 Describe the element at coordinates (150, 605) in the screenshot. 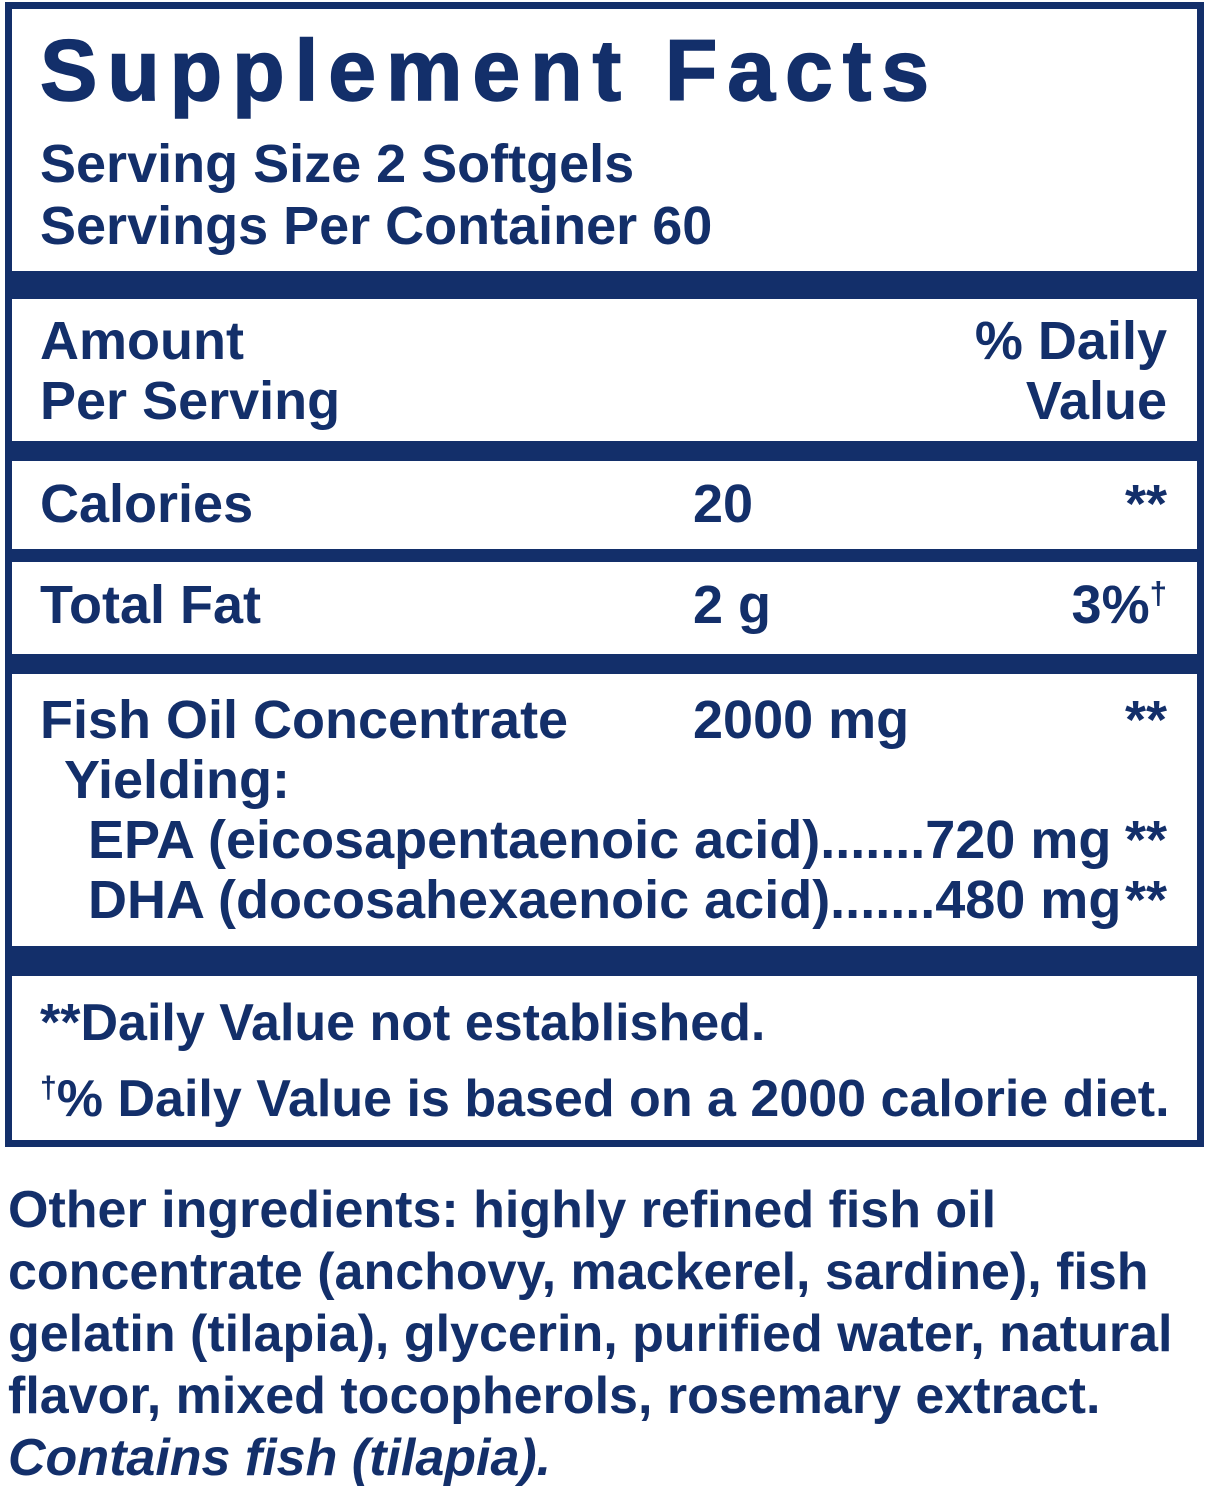

I see `nutrient-name: Total Fat` at that location.